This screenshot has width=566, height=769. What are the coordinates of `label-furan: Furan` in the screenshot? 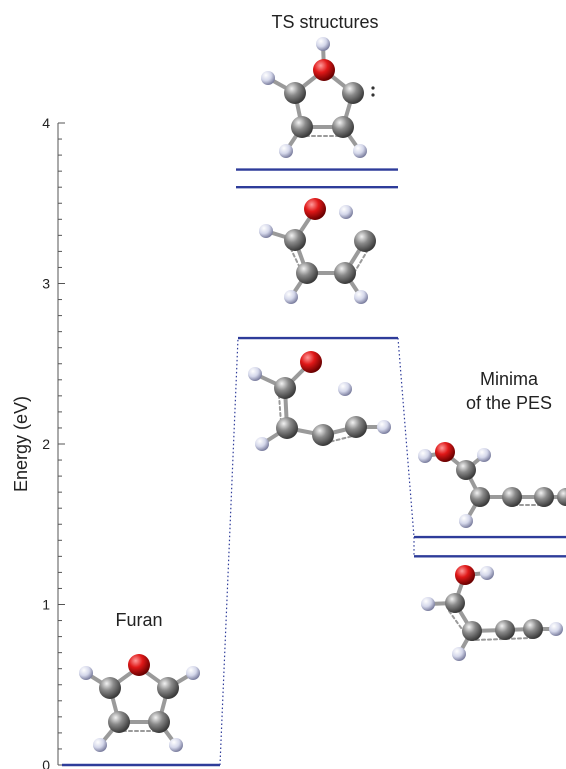 It's located at (138, 620).